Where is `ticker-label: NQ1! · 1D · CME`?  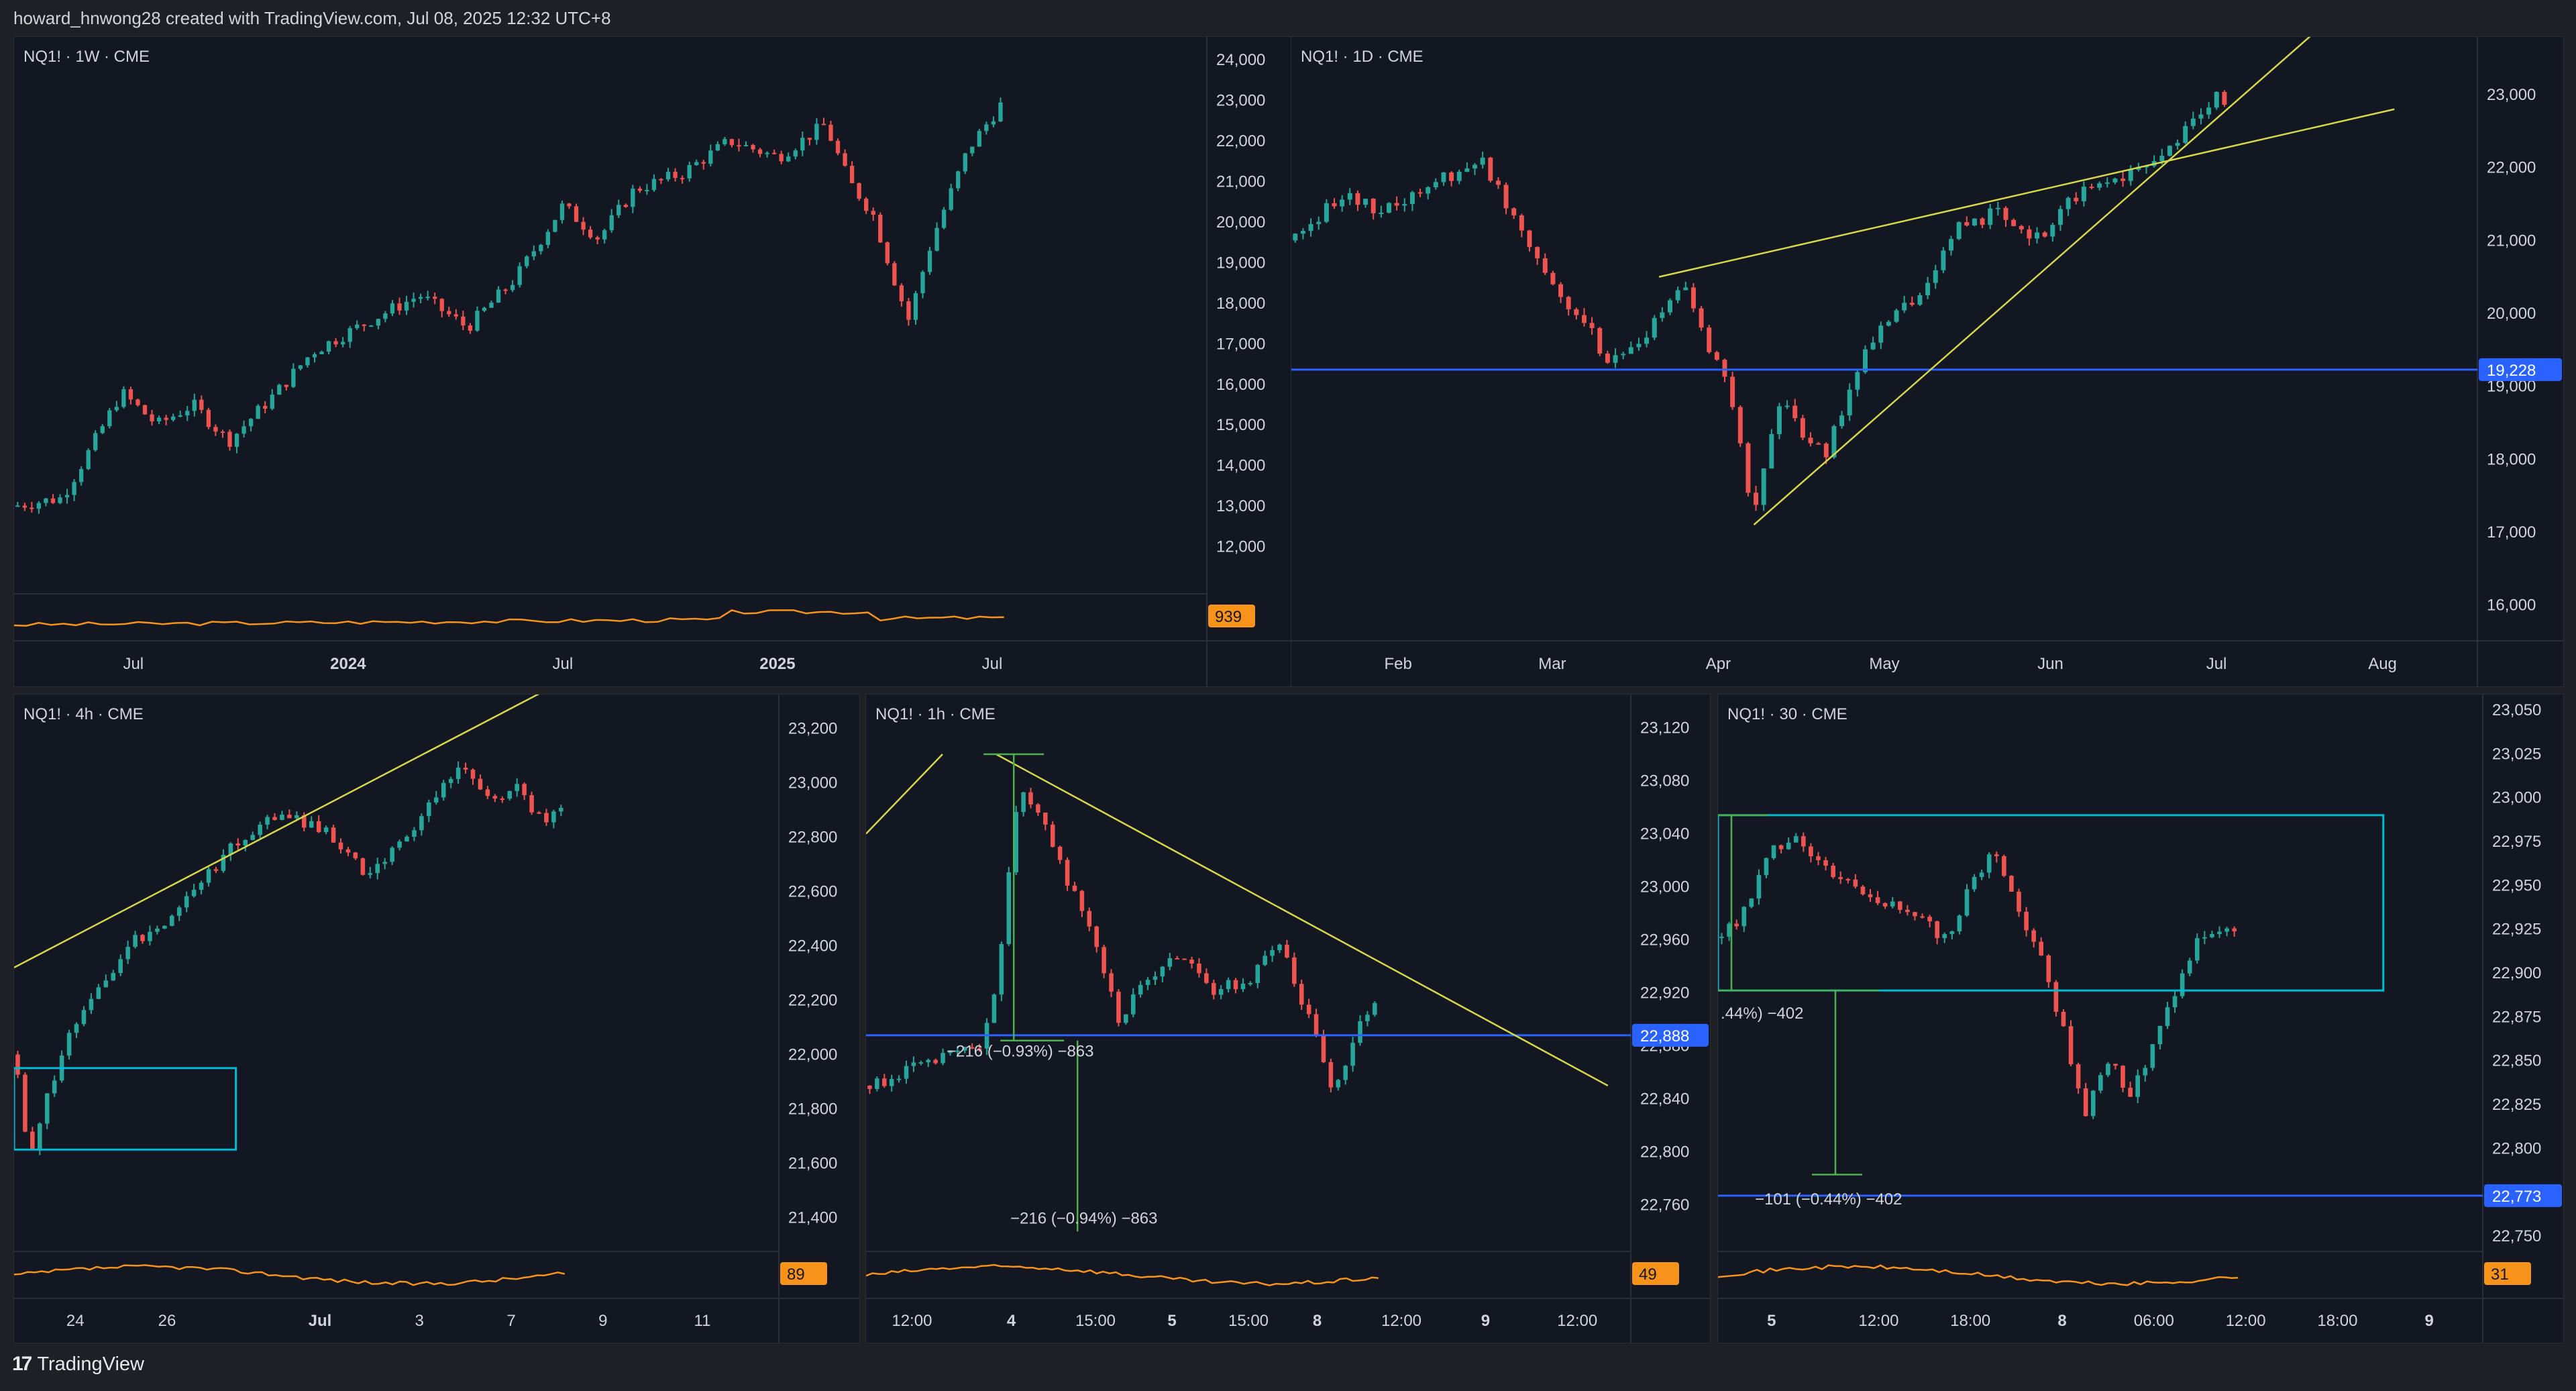
ticker-label: NQ1! · 1D · CME is located at coordinates (1362, 57).